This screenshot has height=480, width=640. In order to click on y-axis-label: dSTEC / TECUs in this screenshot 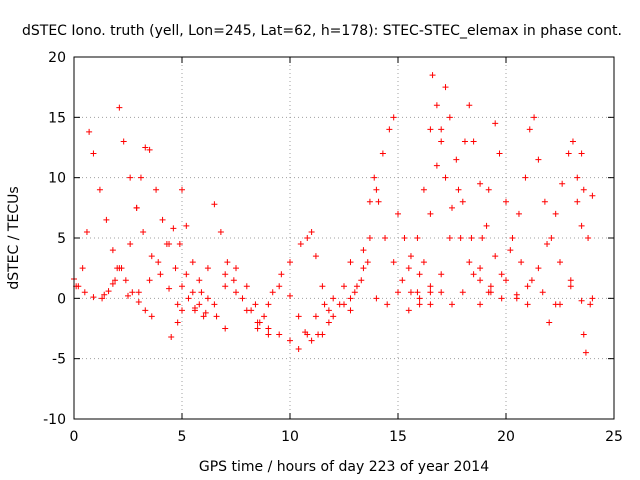, I will do `click(14, 237)`.